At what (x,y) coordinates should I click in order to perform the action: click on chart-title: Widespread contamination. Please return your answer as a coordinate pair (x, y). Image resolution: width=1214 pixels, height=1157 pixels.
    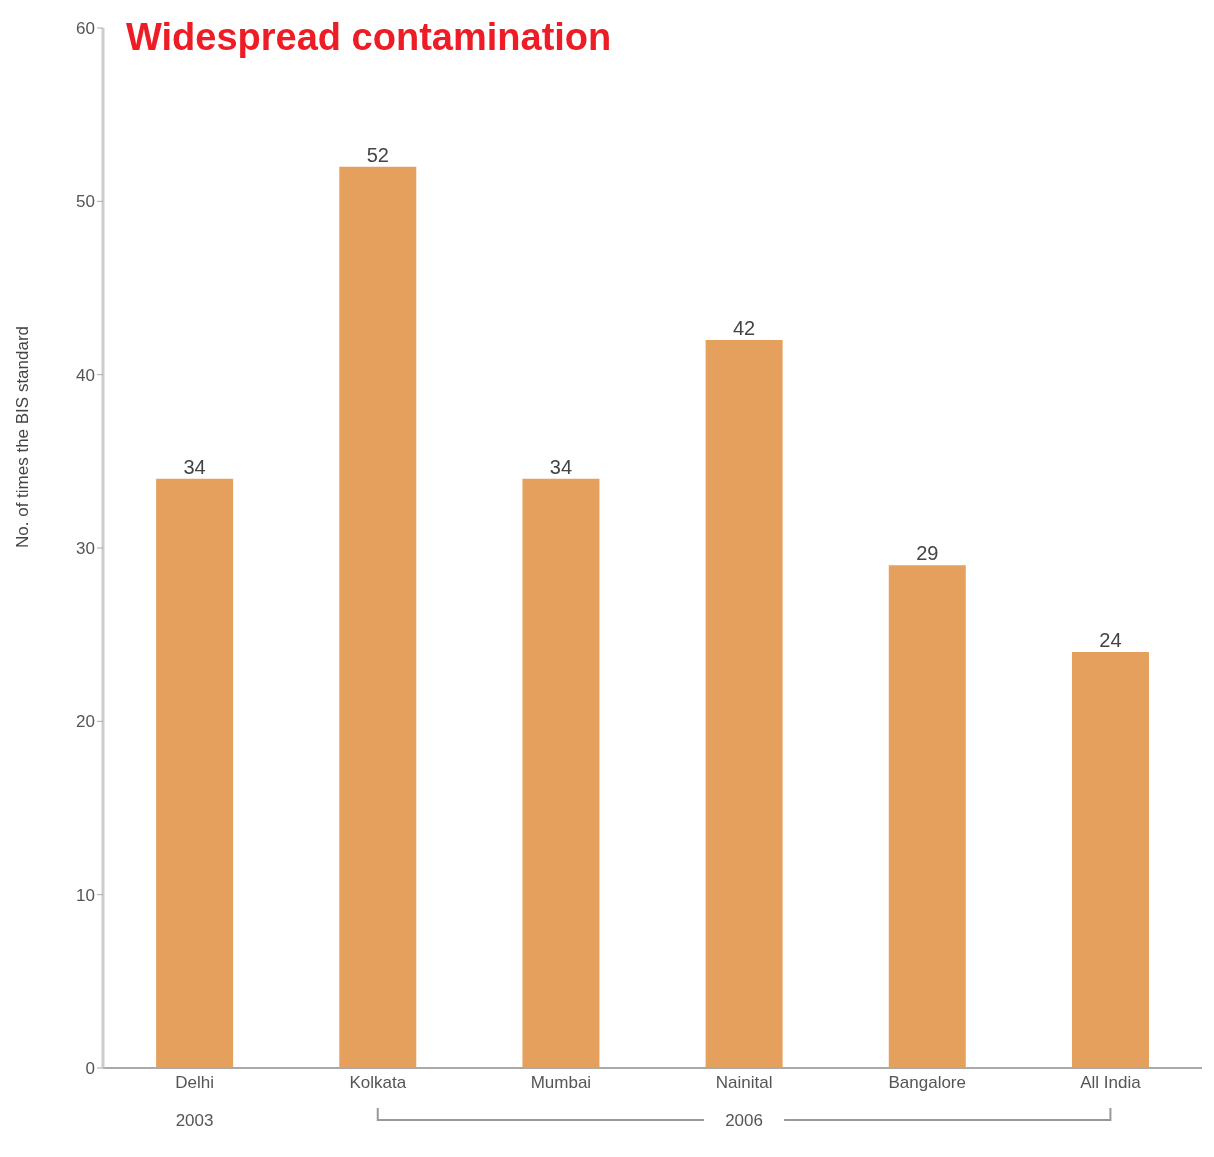
    Looking at the image, I should click on (369, 37).